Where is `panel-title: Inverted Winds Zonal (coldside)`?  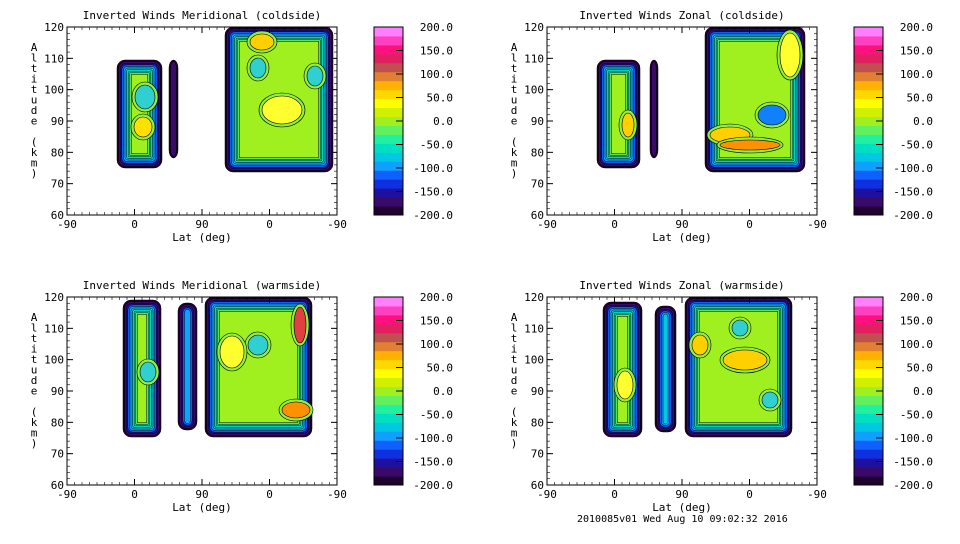
panel-title: Inverted Winds Zonal (coldside) is located at coordinates (681, 15).